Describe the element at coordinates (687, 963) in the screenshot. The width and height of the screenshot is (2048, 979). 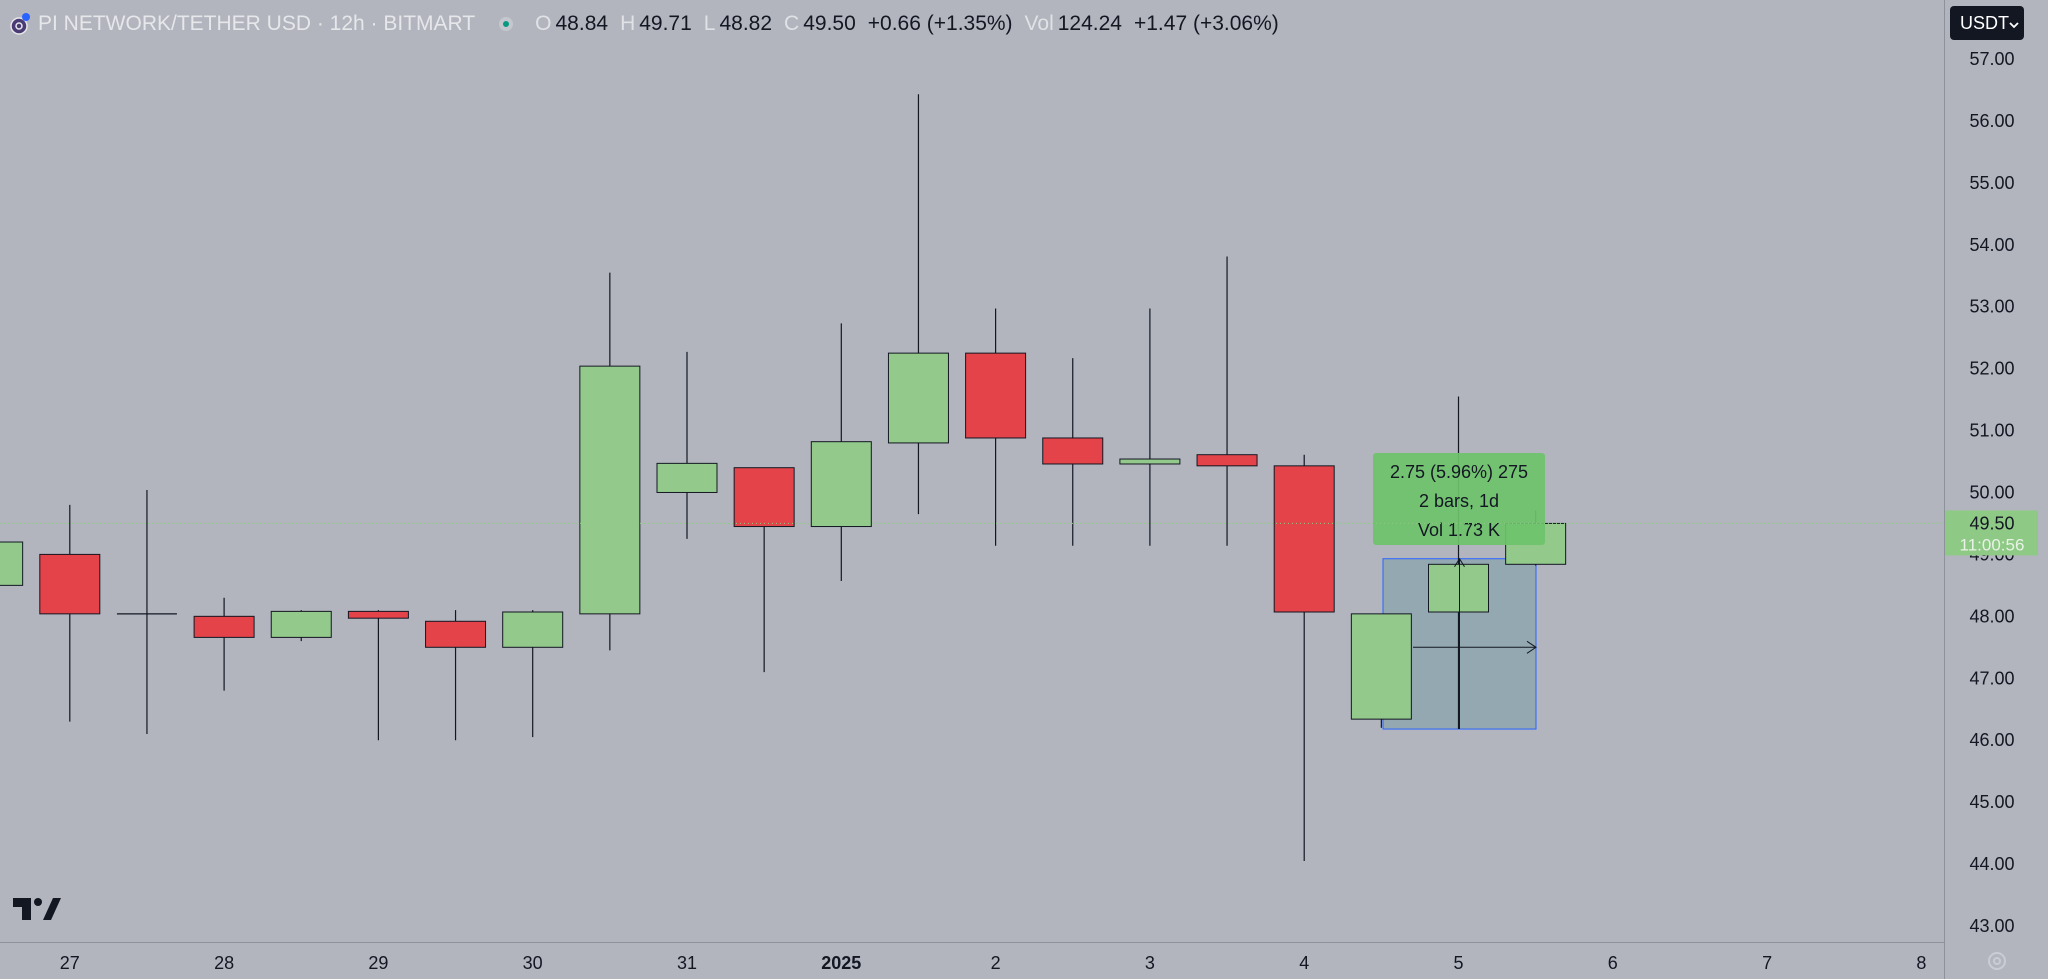
I see `time-tick-label: 31` at that location.